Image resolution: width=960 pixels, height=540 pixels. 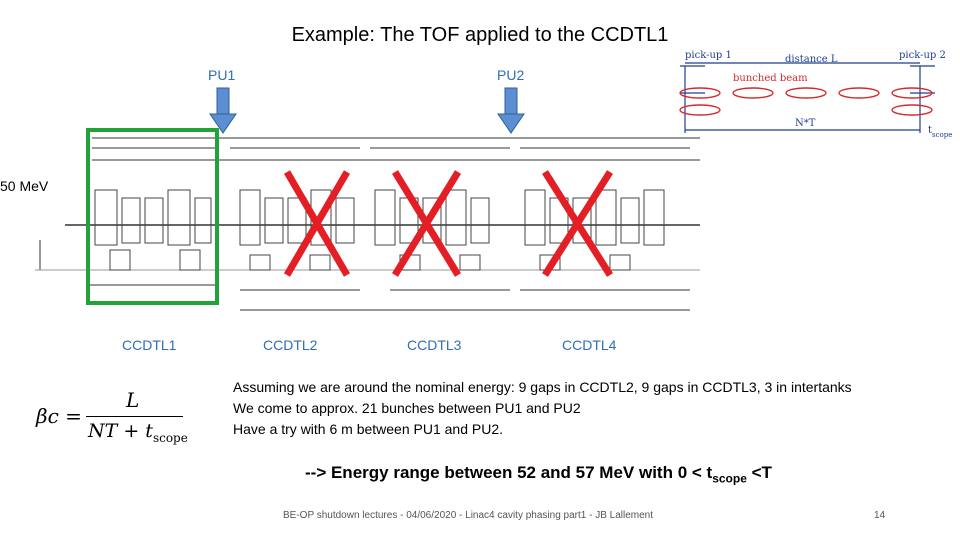 What do you see at coordinates (133, 400) in the screenshot?
I see `formula-numerator: L` at bounding box center [133, 400].